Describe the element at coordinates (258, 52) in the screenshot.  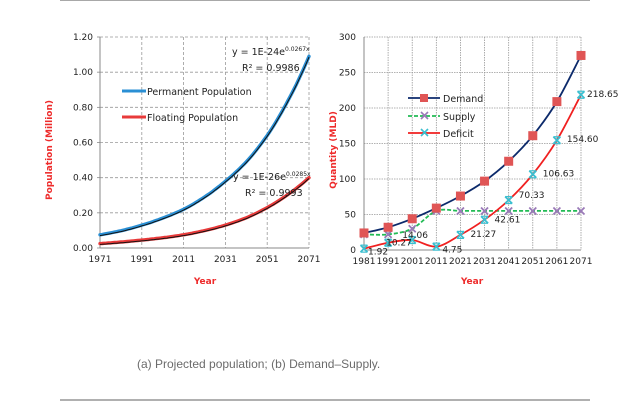
I see `permanent-equation-base: y = 1E-24e` at that location.